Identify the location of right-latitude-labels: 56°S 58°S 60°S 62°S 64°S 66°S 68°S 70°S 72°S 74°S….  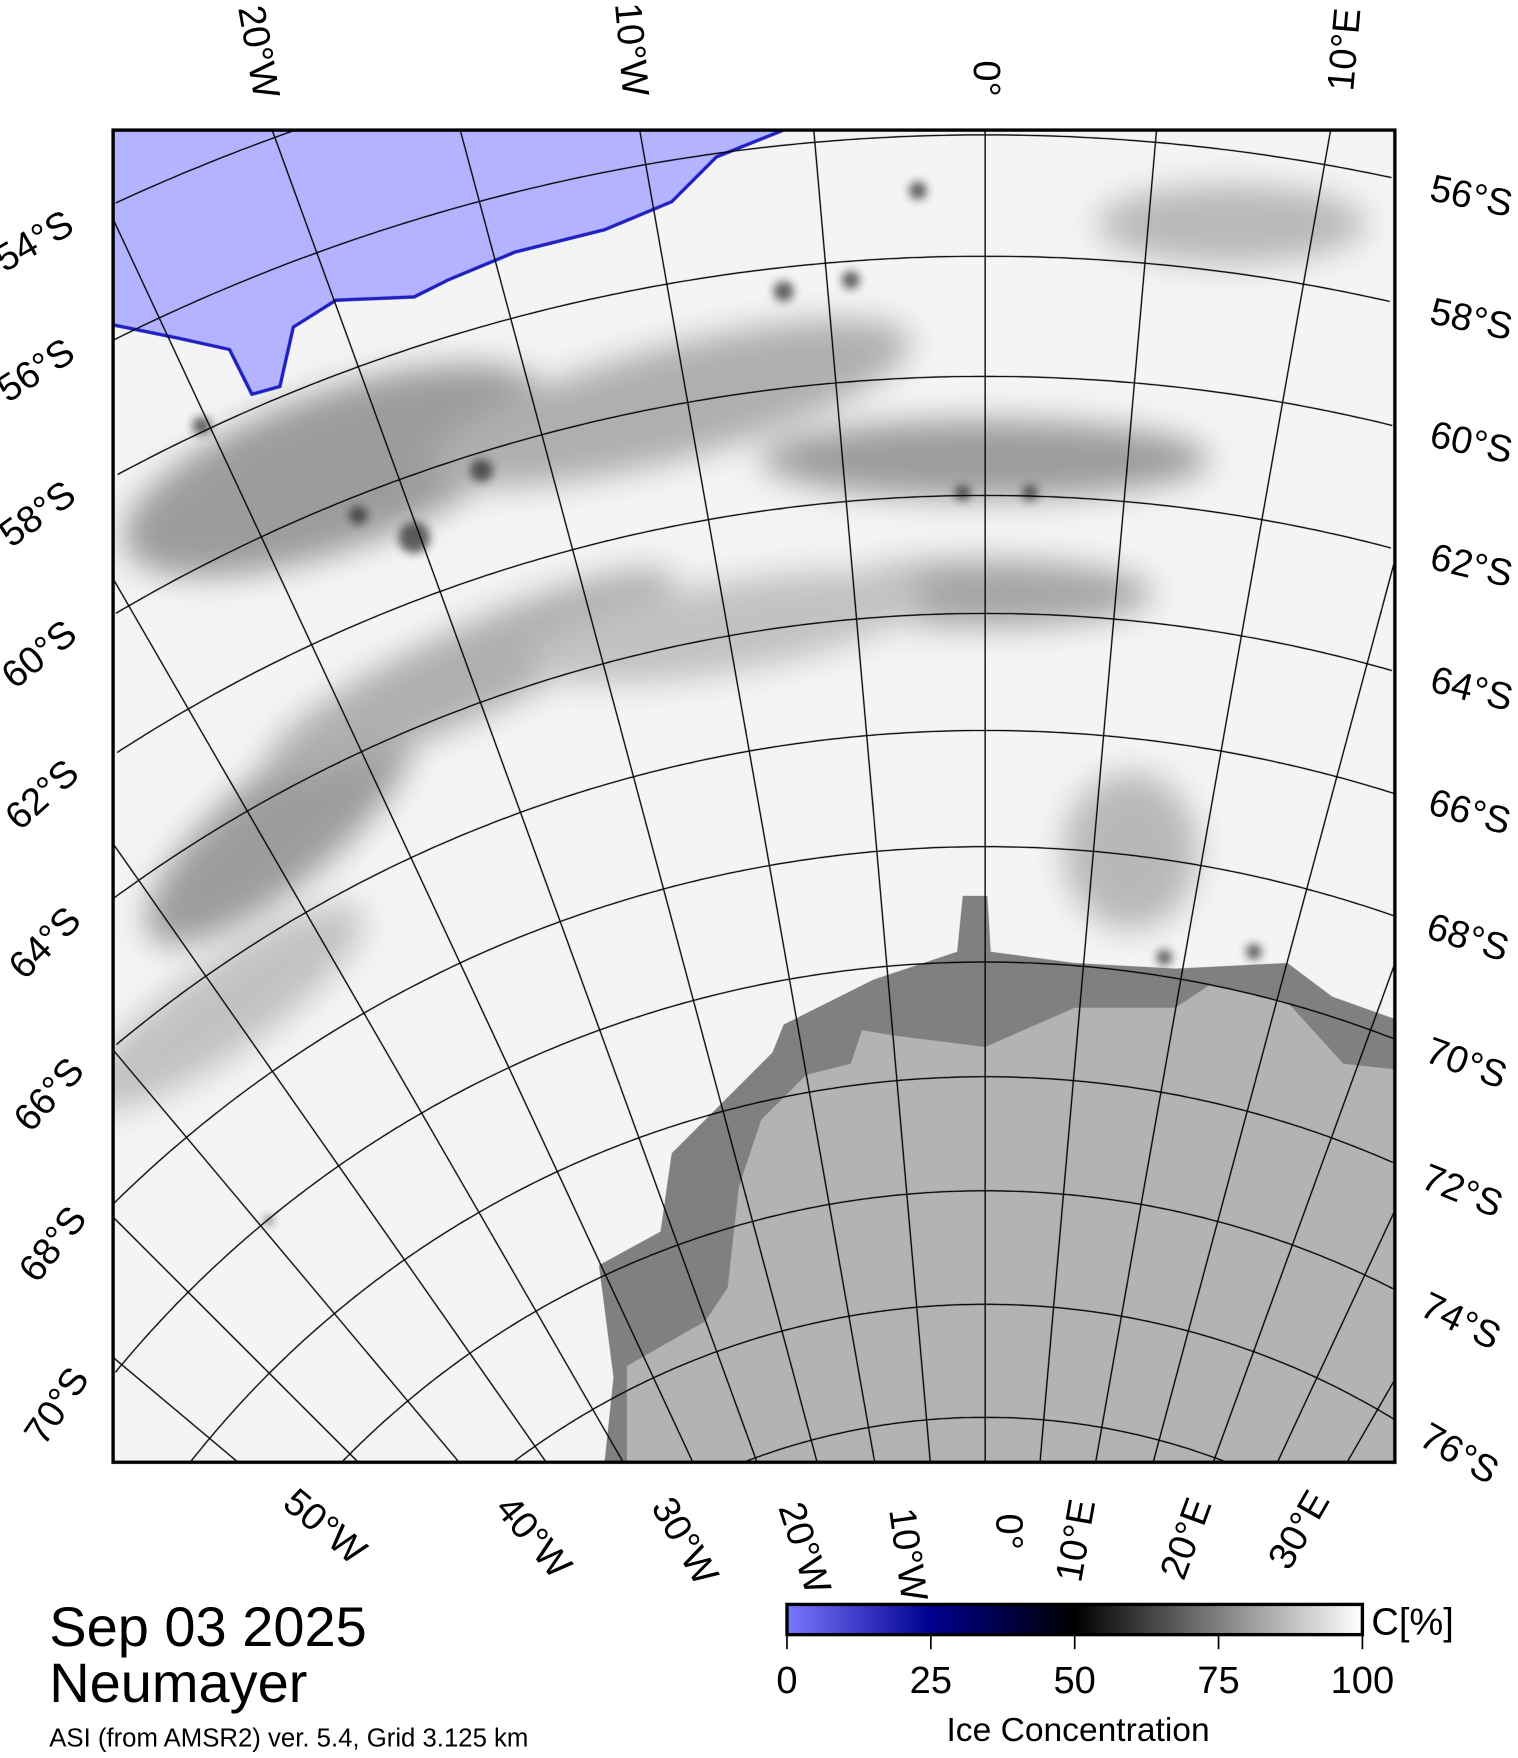
(1465, 830).